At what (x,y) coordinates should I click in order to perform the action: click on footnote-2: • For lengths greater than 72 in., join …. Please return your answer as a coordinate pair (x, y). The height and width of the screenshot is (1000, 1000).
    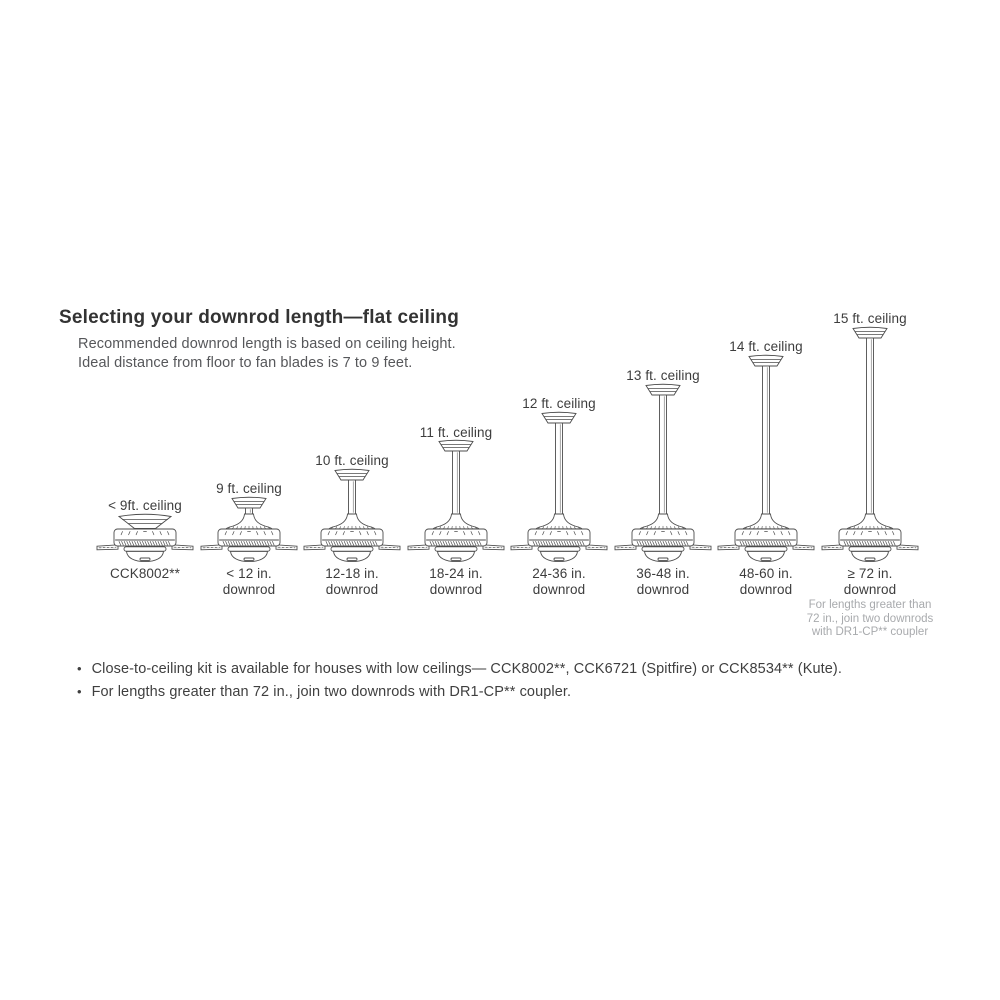
    Looking at the image, I should click on (459, 692).